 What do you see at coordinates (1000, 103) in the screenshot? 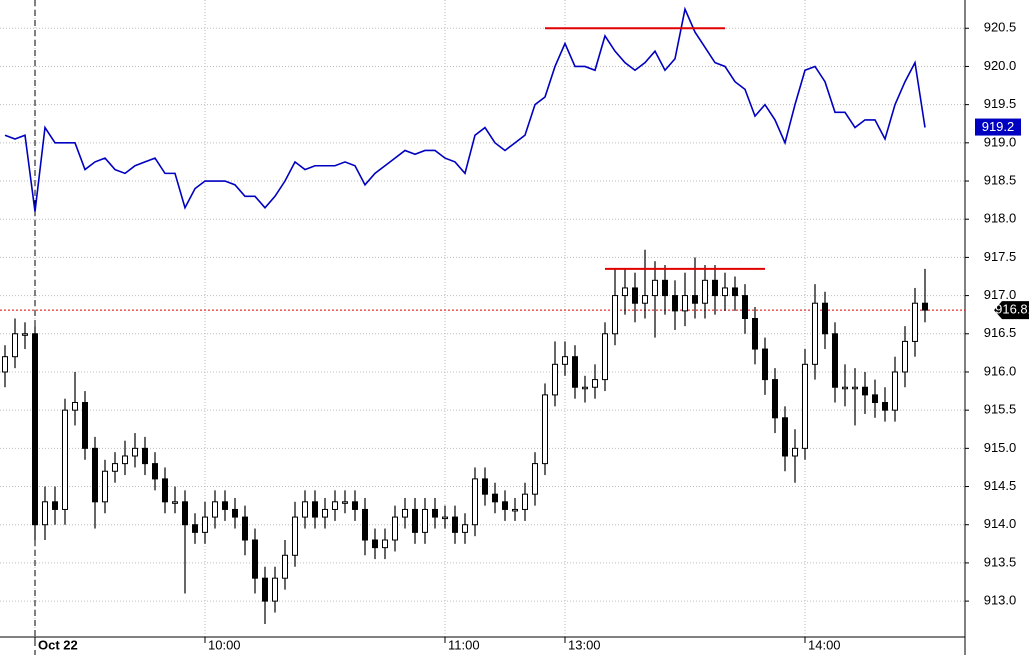
I see `y-tick-label: 919.5` at bounding box center [1000, 103].